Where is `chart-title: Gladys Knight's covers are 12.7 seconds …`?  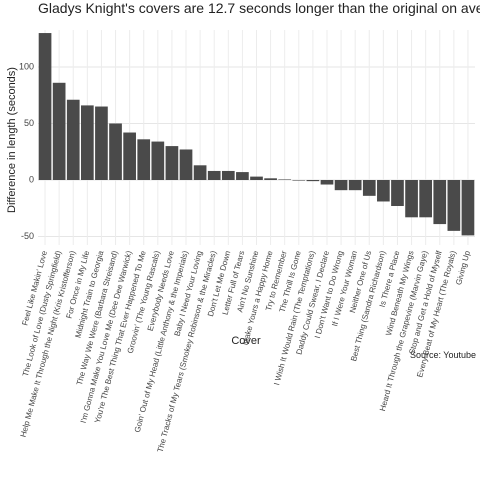
chart-title: Gladys Knight's covers are 12.7 seconds … is located at coordinates (259, 8).